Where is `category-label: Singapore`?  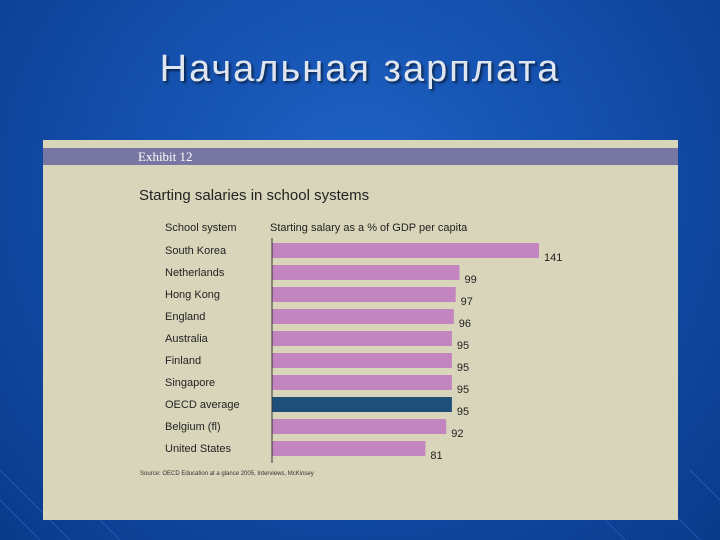
category-label: Singapore is located at coordinates (190, 383).